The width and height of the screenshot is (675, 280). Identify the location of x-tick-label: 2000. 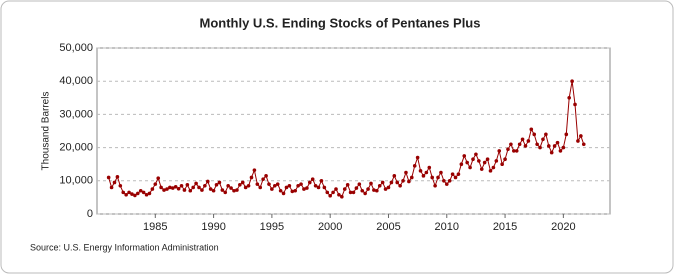
(330, 227).